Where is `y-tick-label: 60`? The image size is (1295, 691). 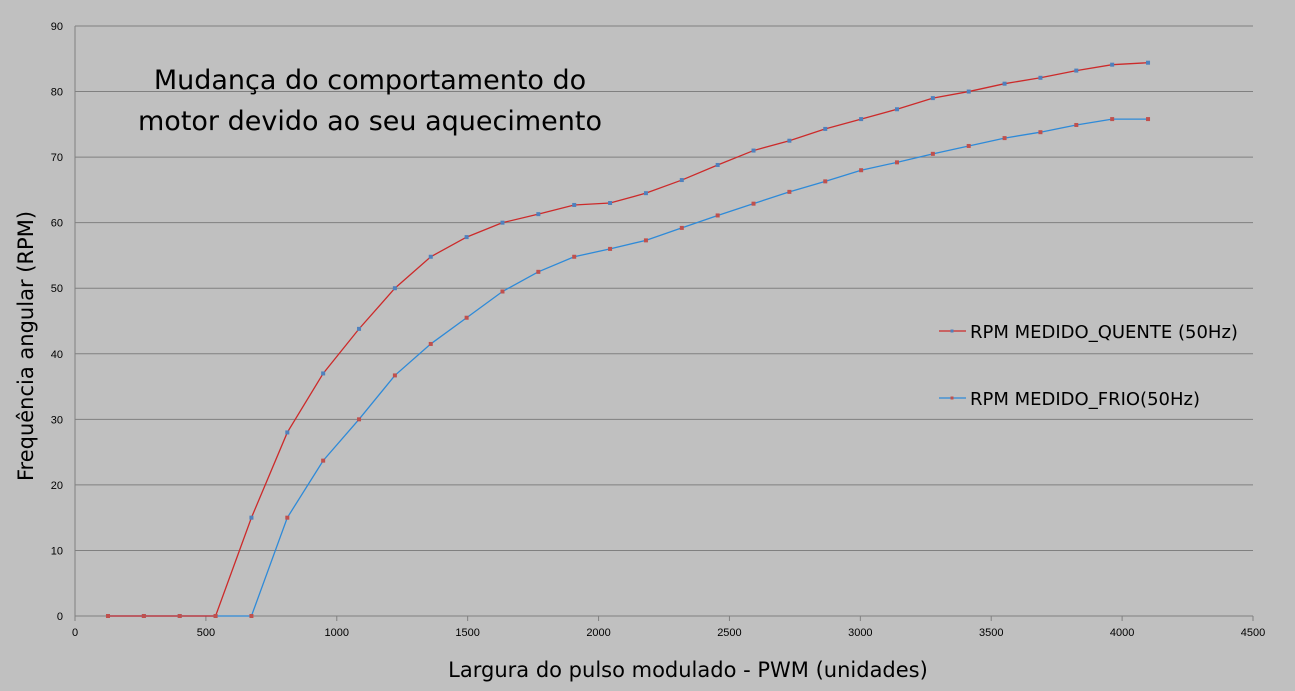
y-tick-label: 60 is located at coordinates (57, 224).